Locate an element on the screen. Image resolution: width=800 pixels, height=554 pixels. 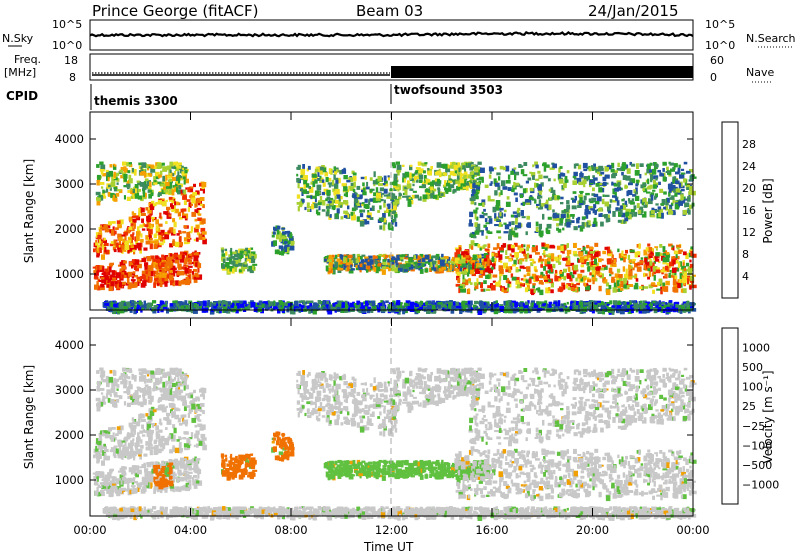
nsearch-tick-bottom: 10^0 is located at coordinates (720, 45).